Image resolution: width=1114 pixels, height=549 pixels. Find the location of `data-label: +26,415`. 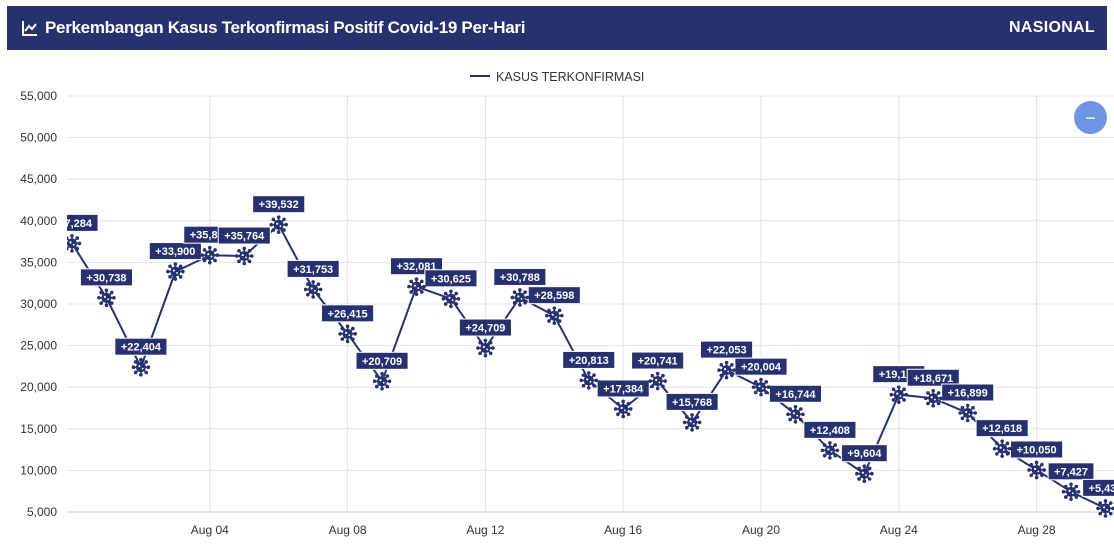

data-label: +26,415 is located at coordinates (348, 313).